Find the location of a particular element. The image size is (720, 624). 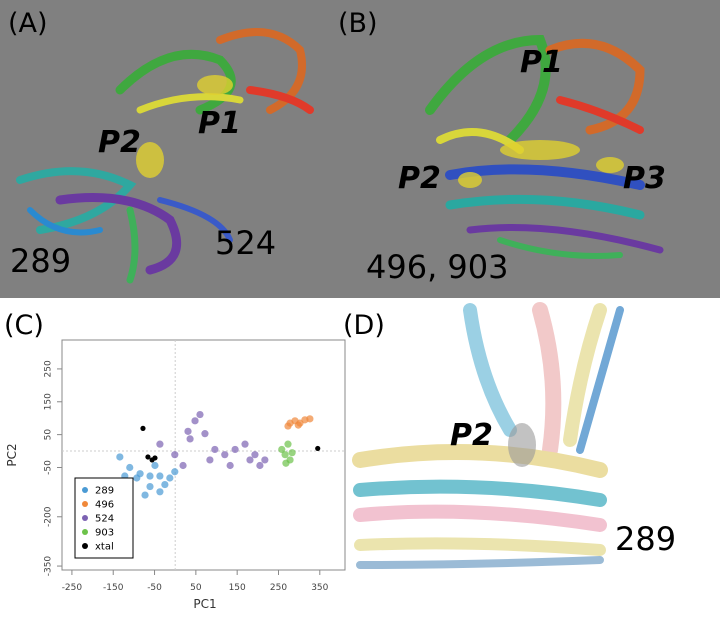

y-tick-label: 150 is located at coordinates (49, 401).